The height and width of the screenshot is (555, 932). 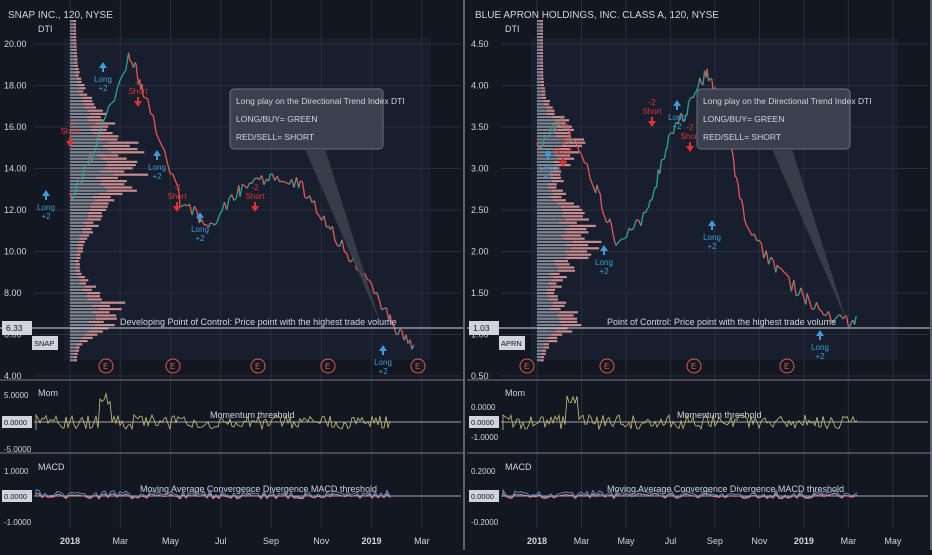 I want to click on left-earnings-letter: E, so click(x=257, y=366).